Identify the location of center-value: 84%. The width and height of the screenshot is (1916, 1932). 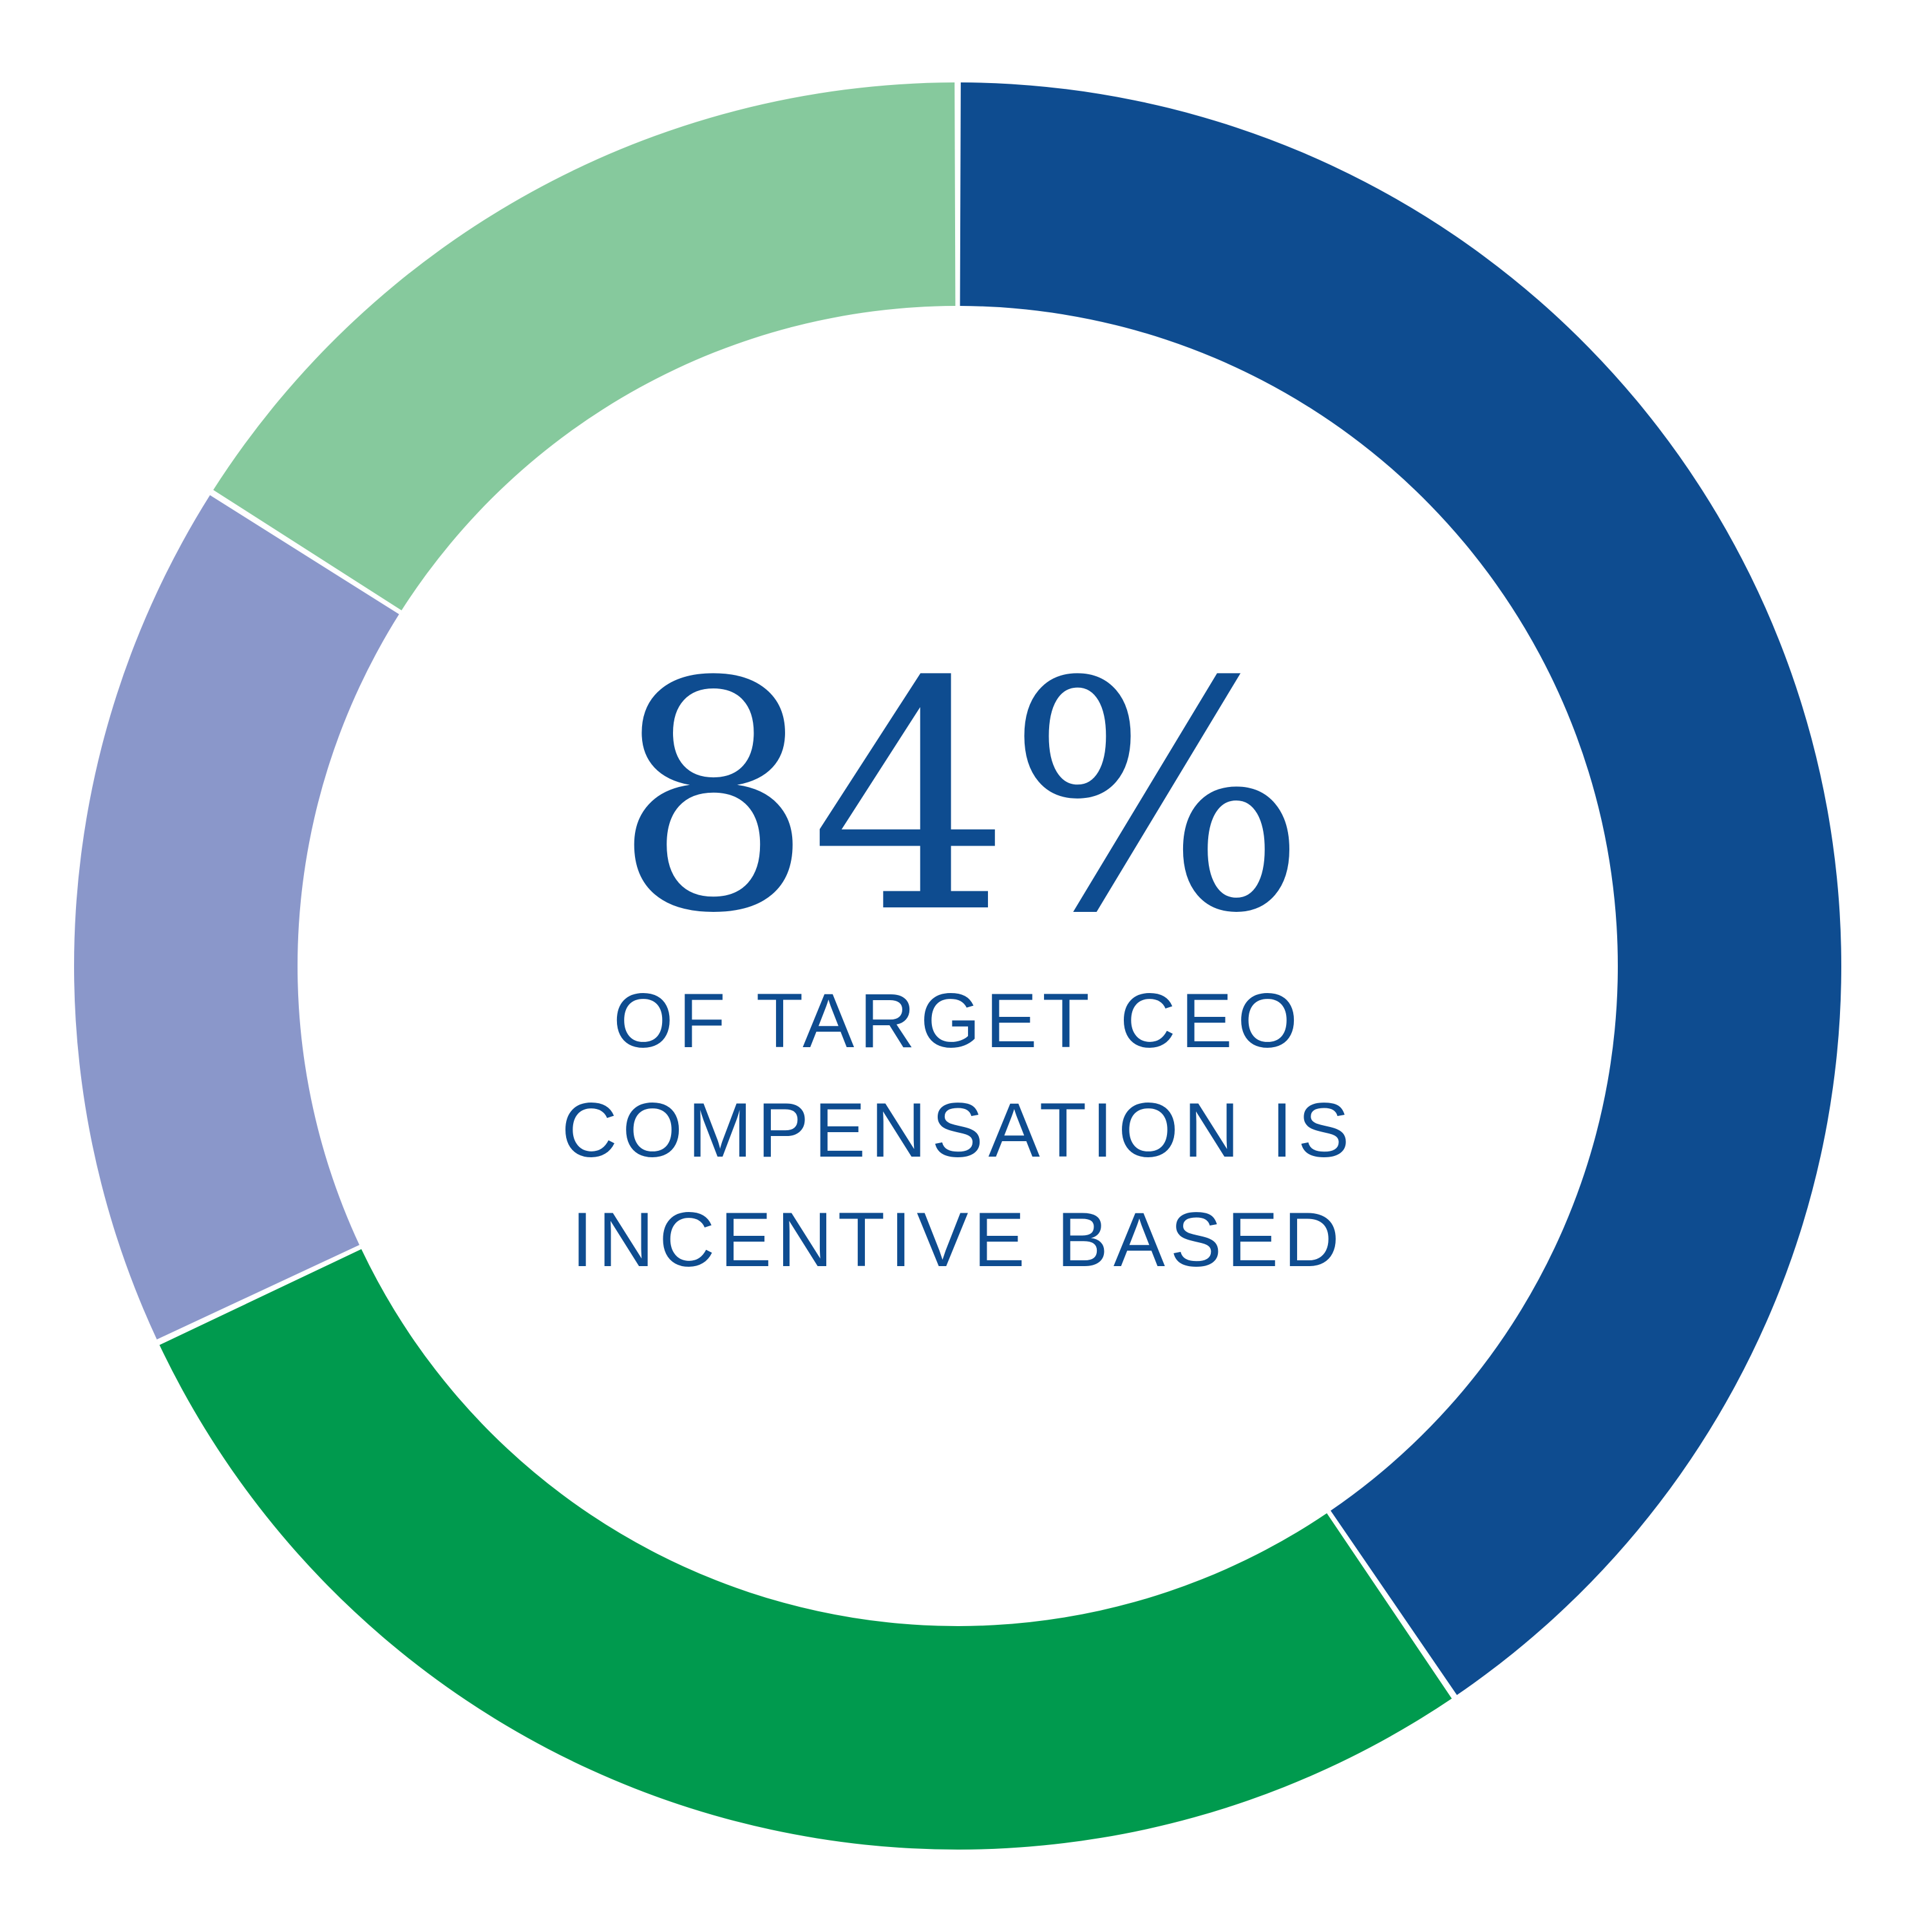
(959, 798).